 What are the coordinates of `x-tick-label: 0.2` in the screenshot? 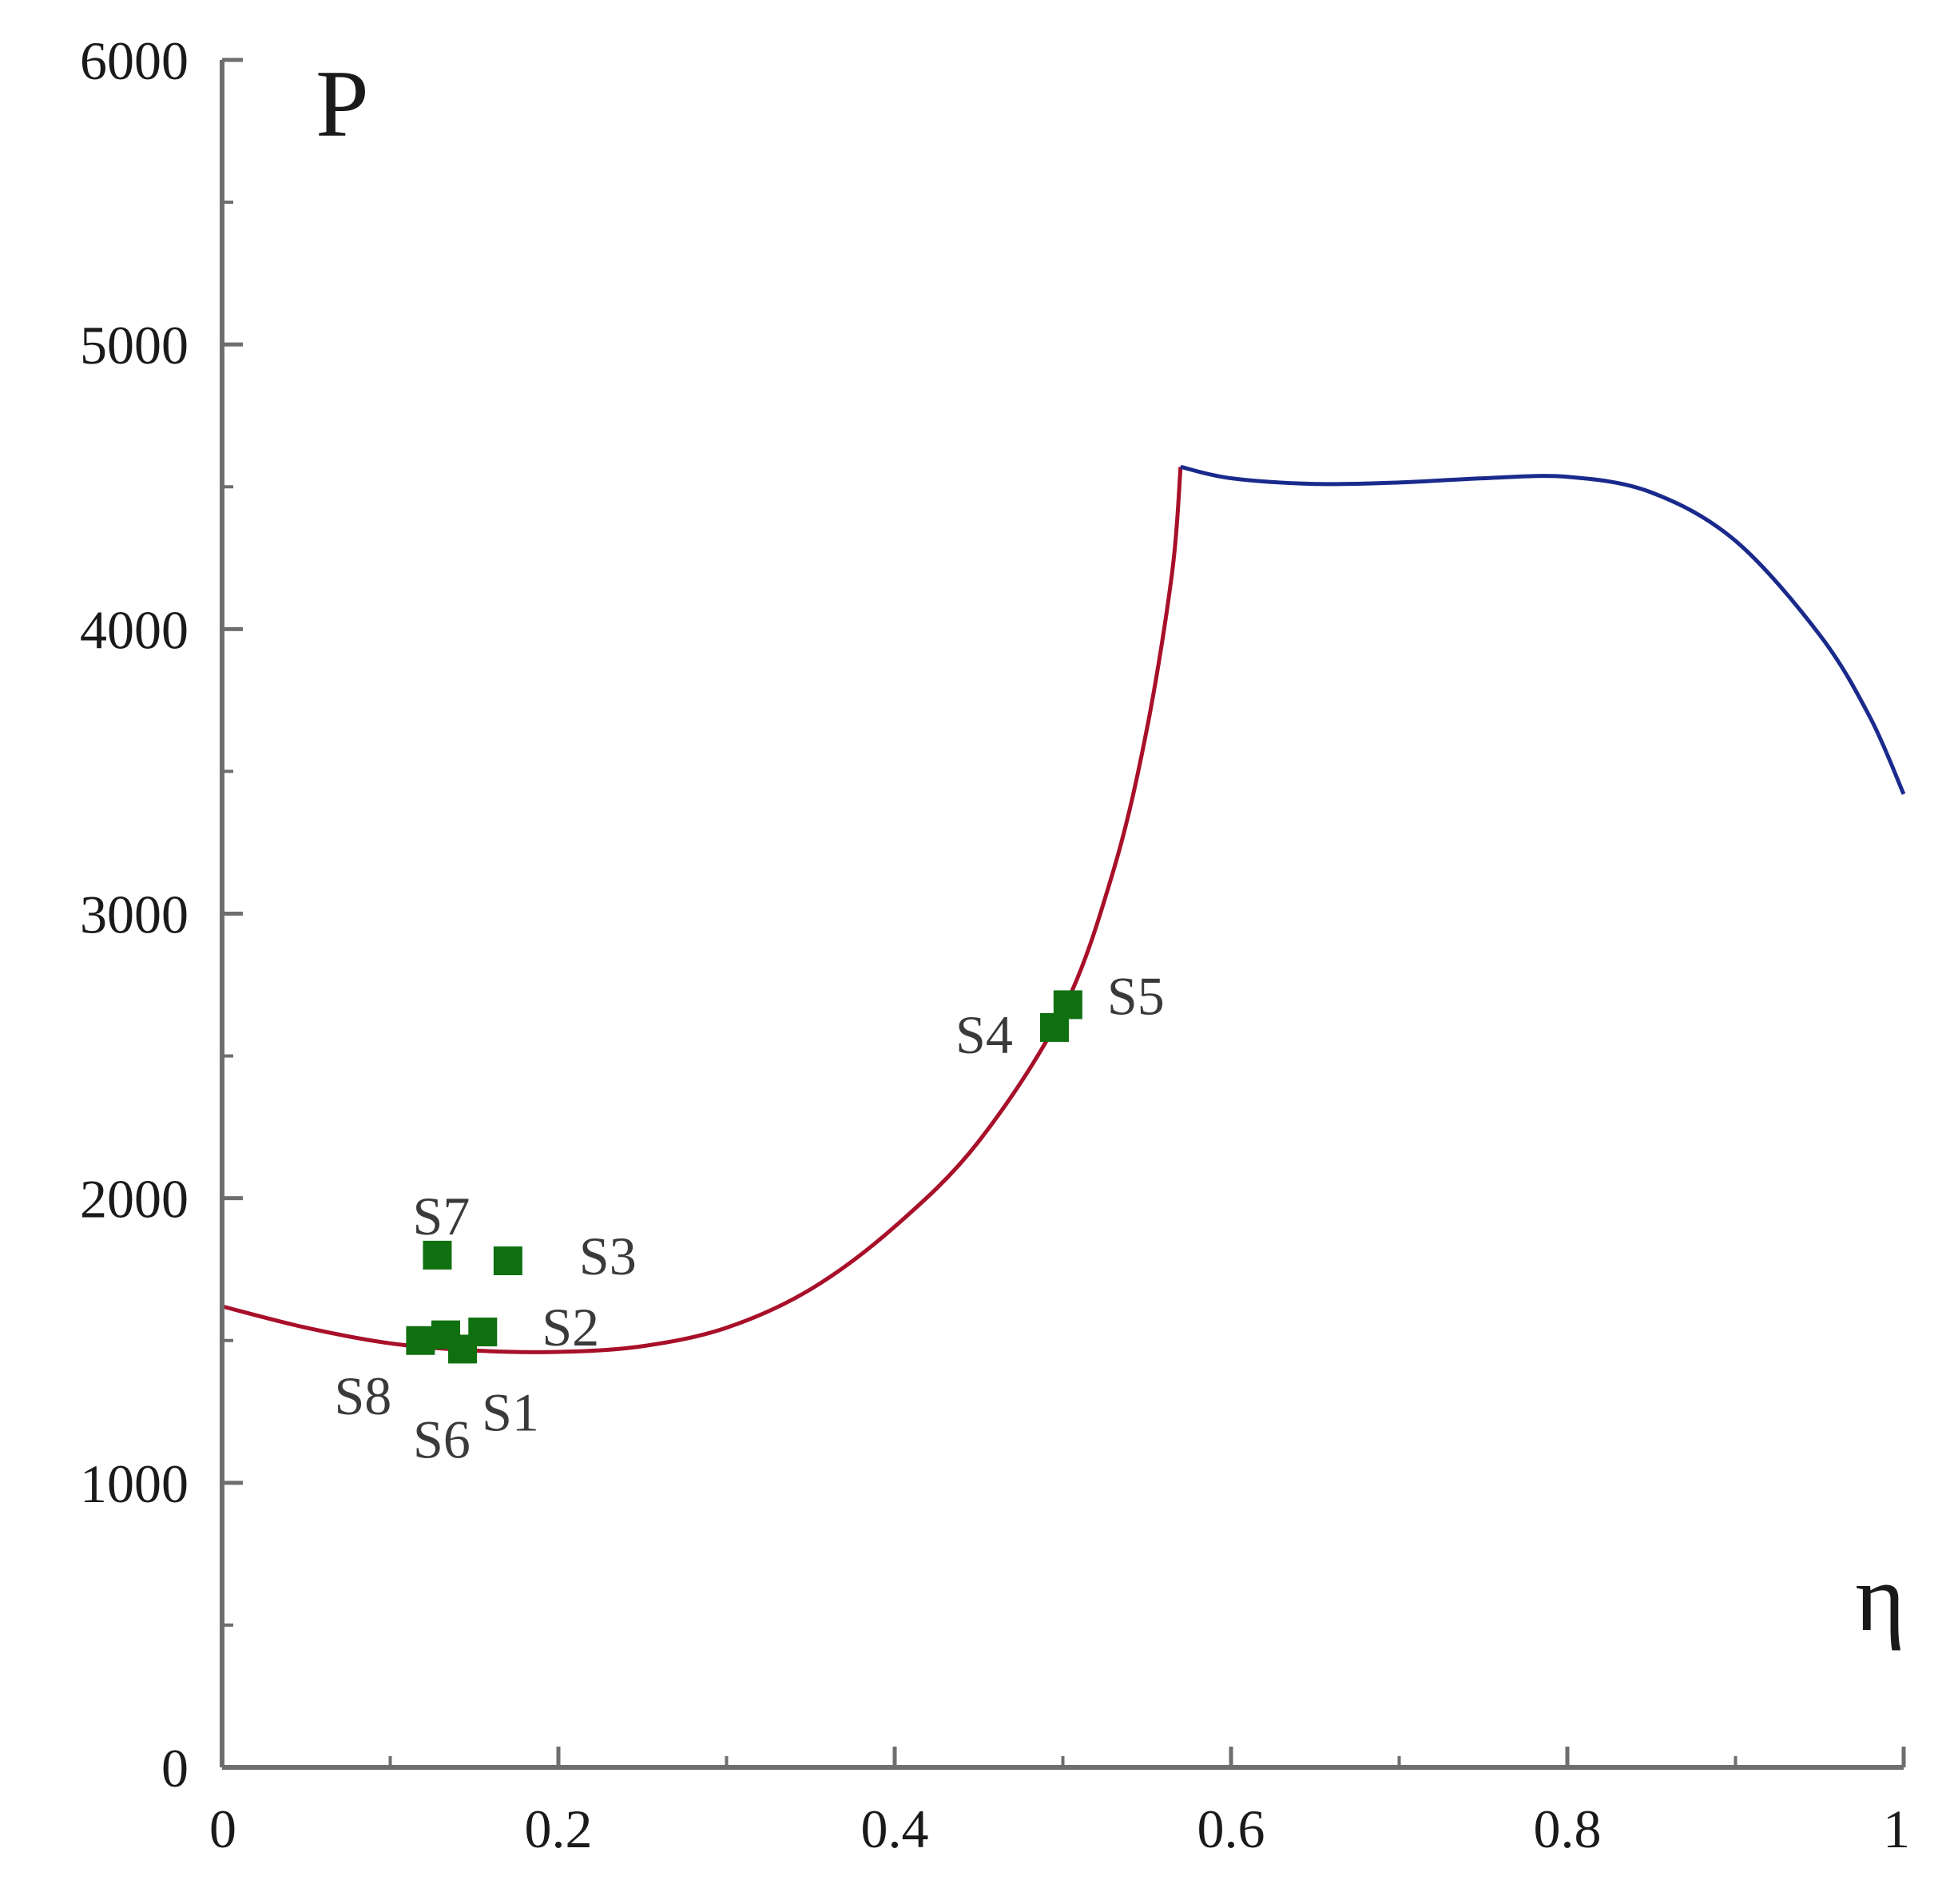 It's located at (559, 1829).